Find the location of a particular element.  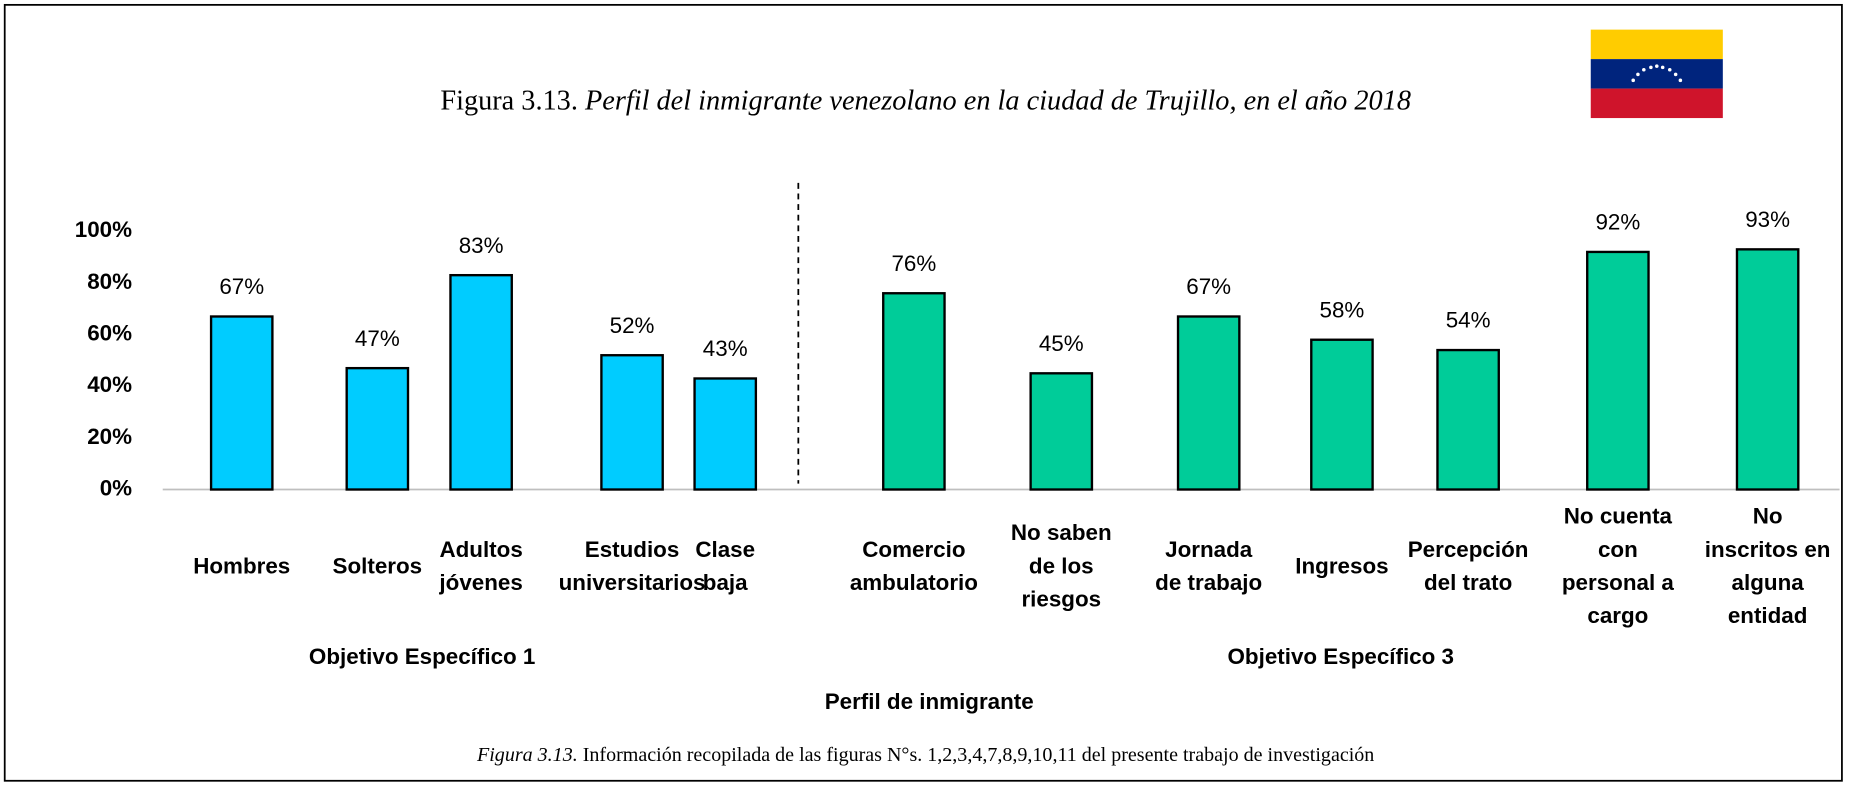

value-label: 93% is located at coordinates (1767, 219).